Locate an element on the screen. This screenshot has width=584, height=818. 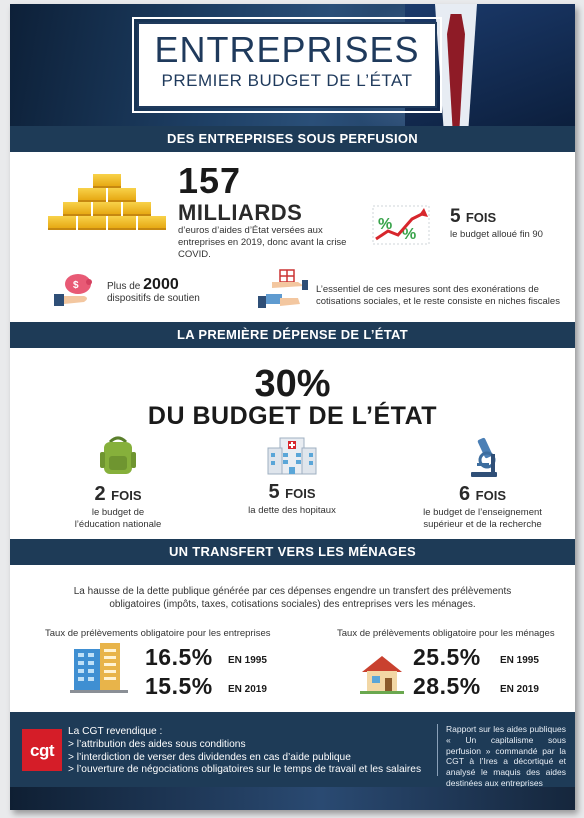
entreprises-rate-2019: 15.5% is located at coordinates (179, 686).